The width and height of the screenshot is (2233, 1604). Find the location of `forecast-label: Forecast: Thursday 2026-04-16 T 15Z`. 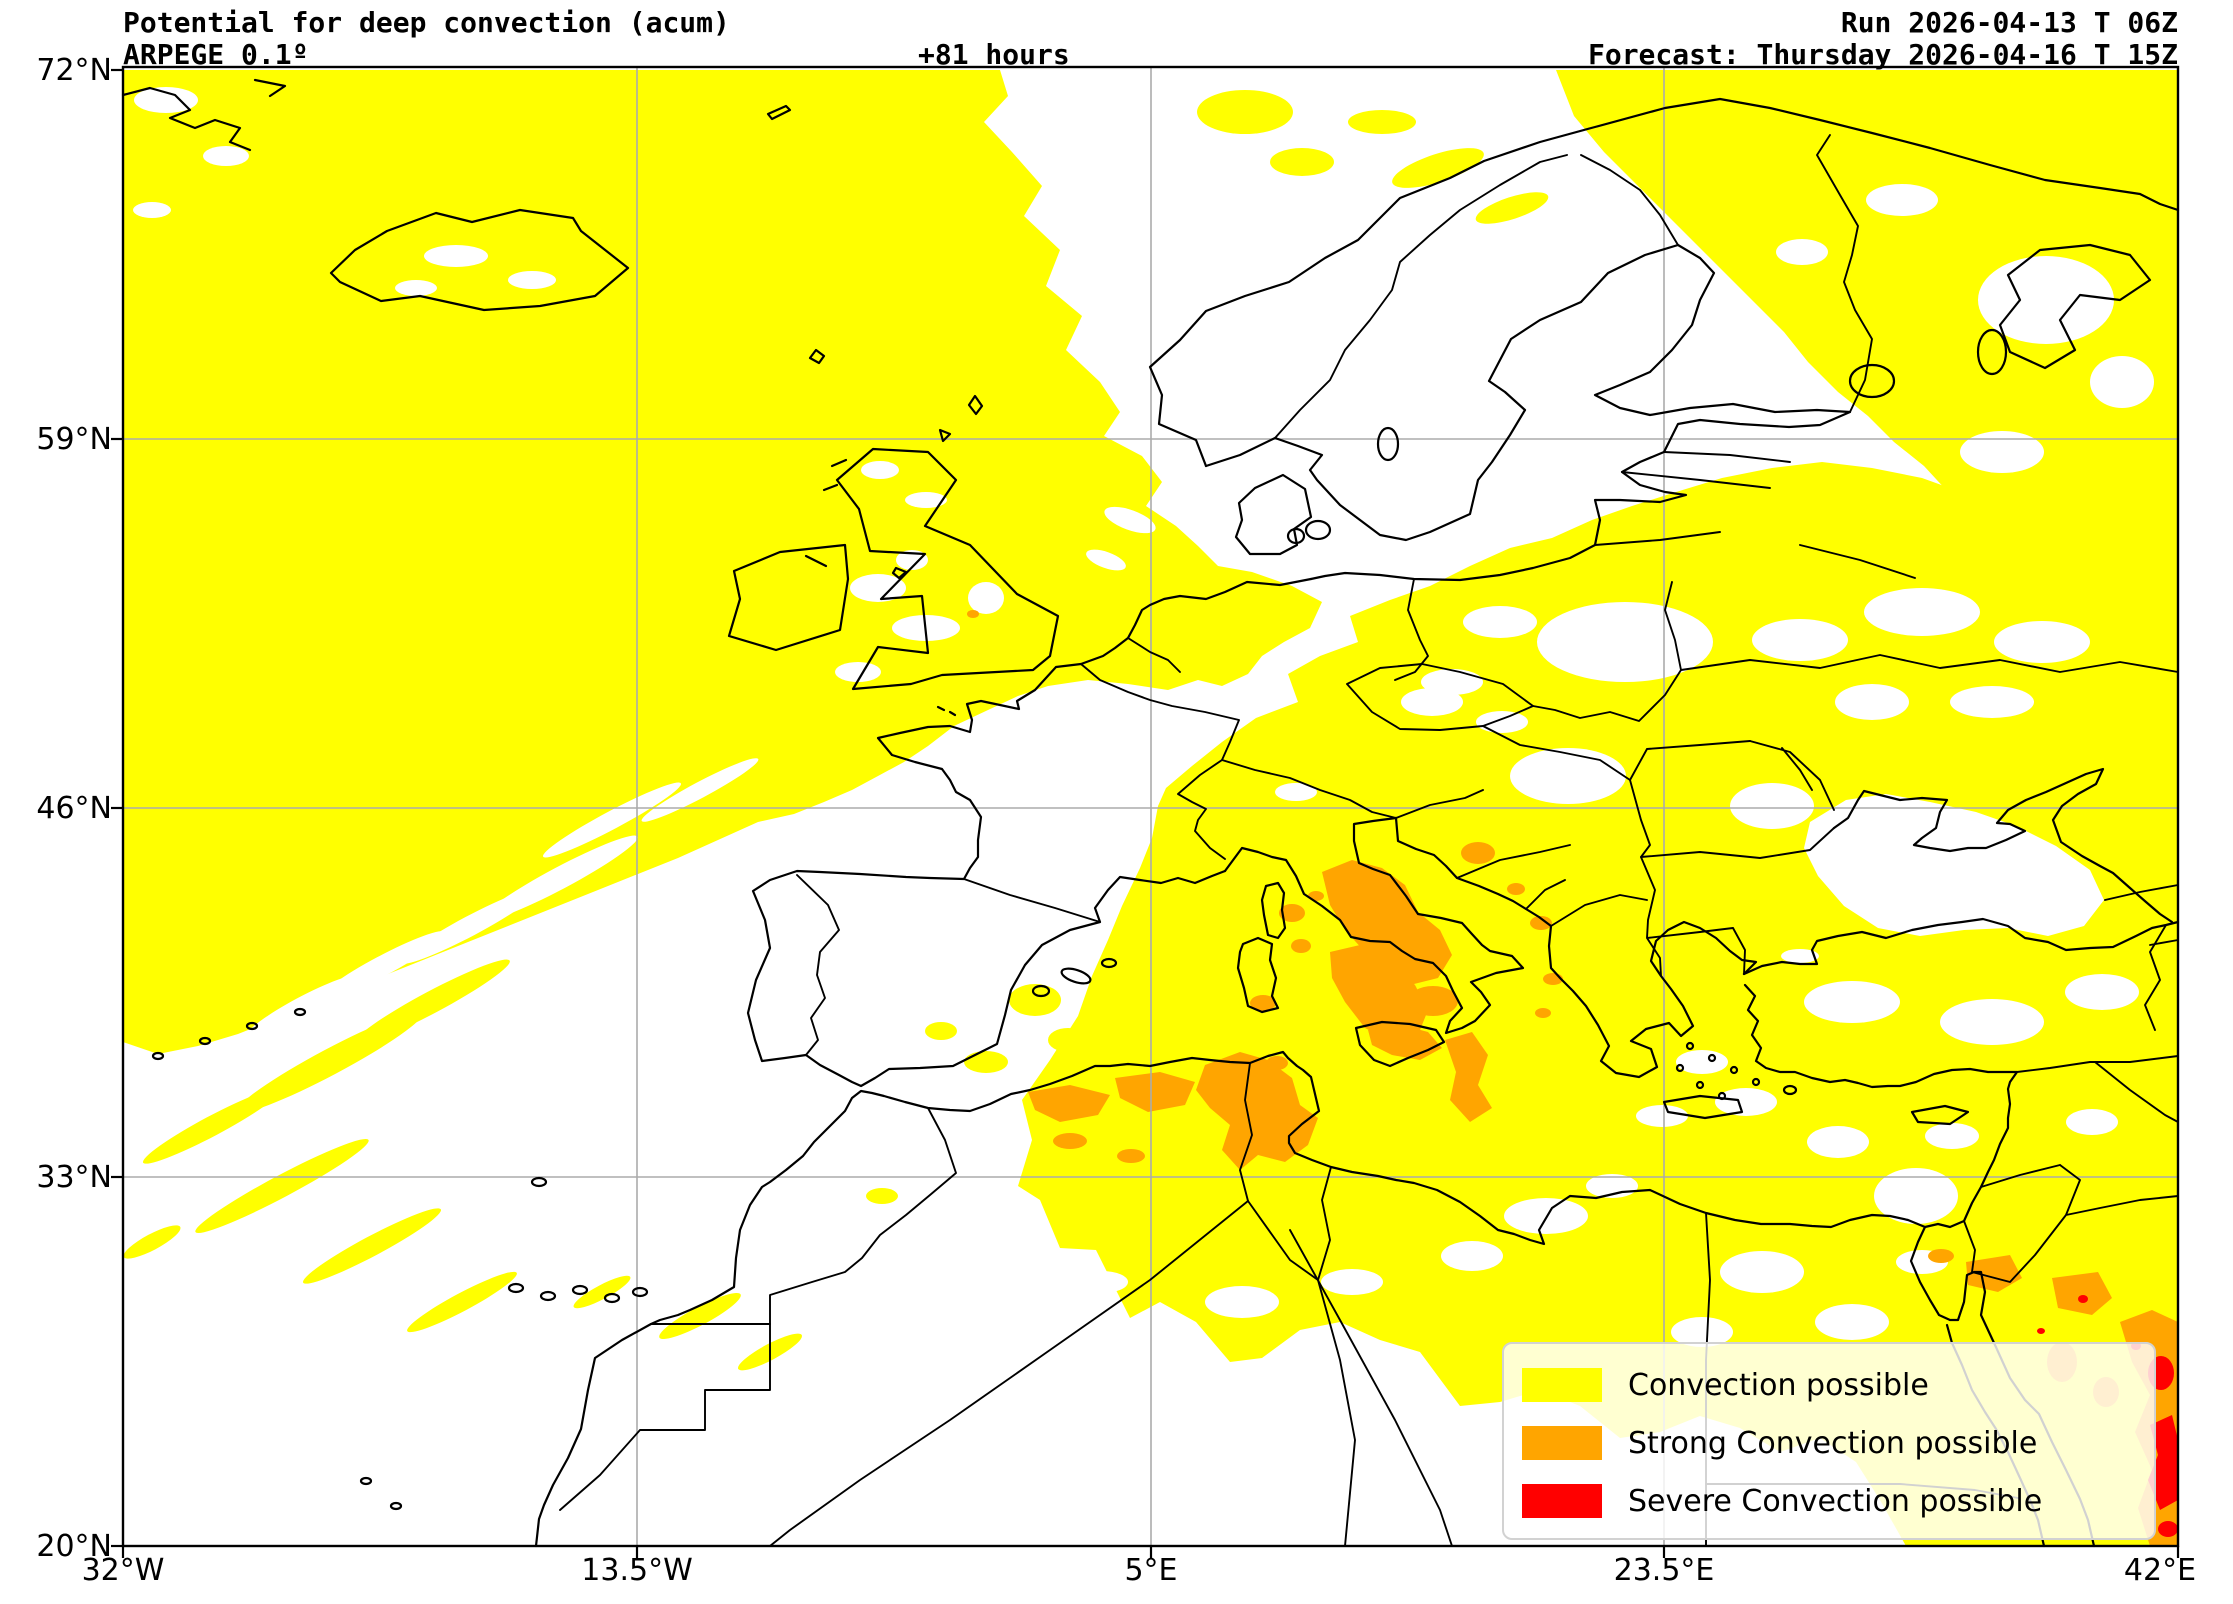

forecast-label: Forecast: Thursday 2026-04-16 T 15Z is located at coordinates (1882, 54).